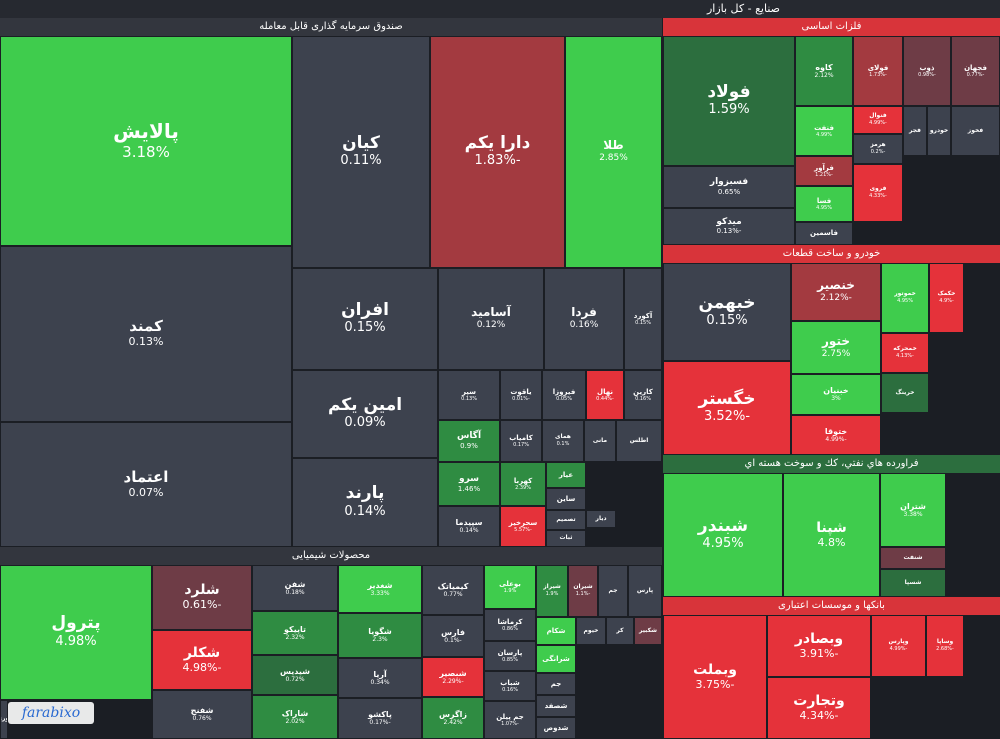  What do you see at coordinates (202, 597) in the screenshot?
I see `tile-shlard: شلرد -0.61%` at bounding box center [202, 597].